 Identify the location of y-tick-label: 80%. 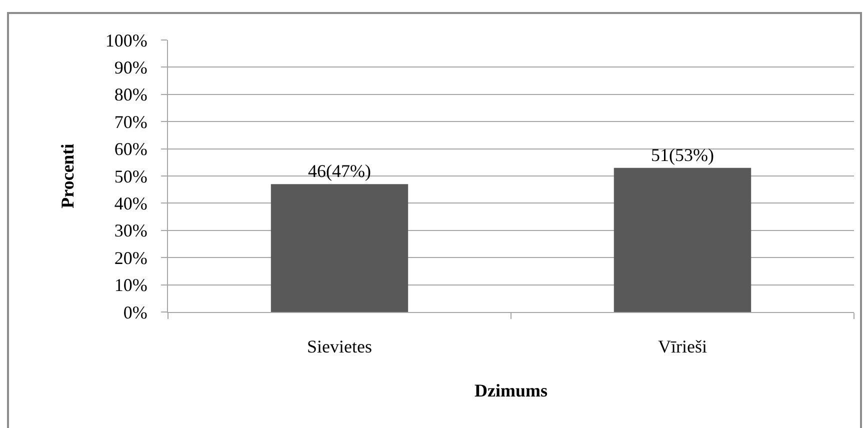
(131, 94).